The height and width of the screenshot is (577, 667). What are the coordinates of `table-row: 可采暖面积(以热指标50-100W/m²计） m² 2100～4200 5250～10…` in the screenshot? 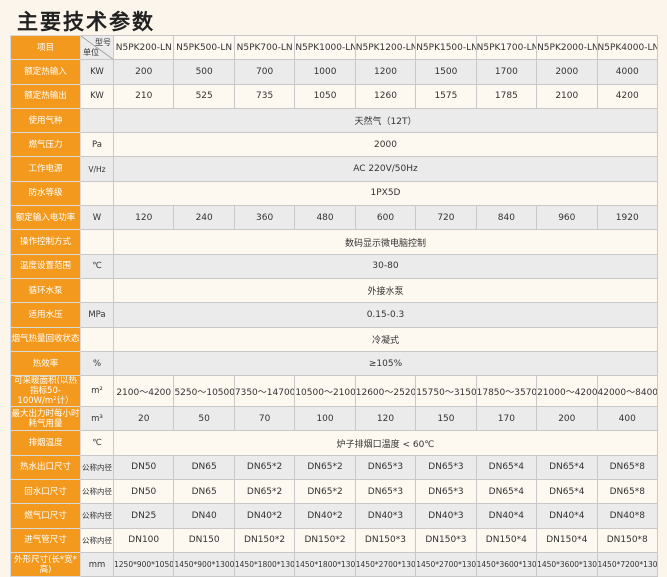 It's located at (334, 391).